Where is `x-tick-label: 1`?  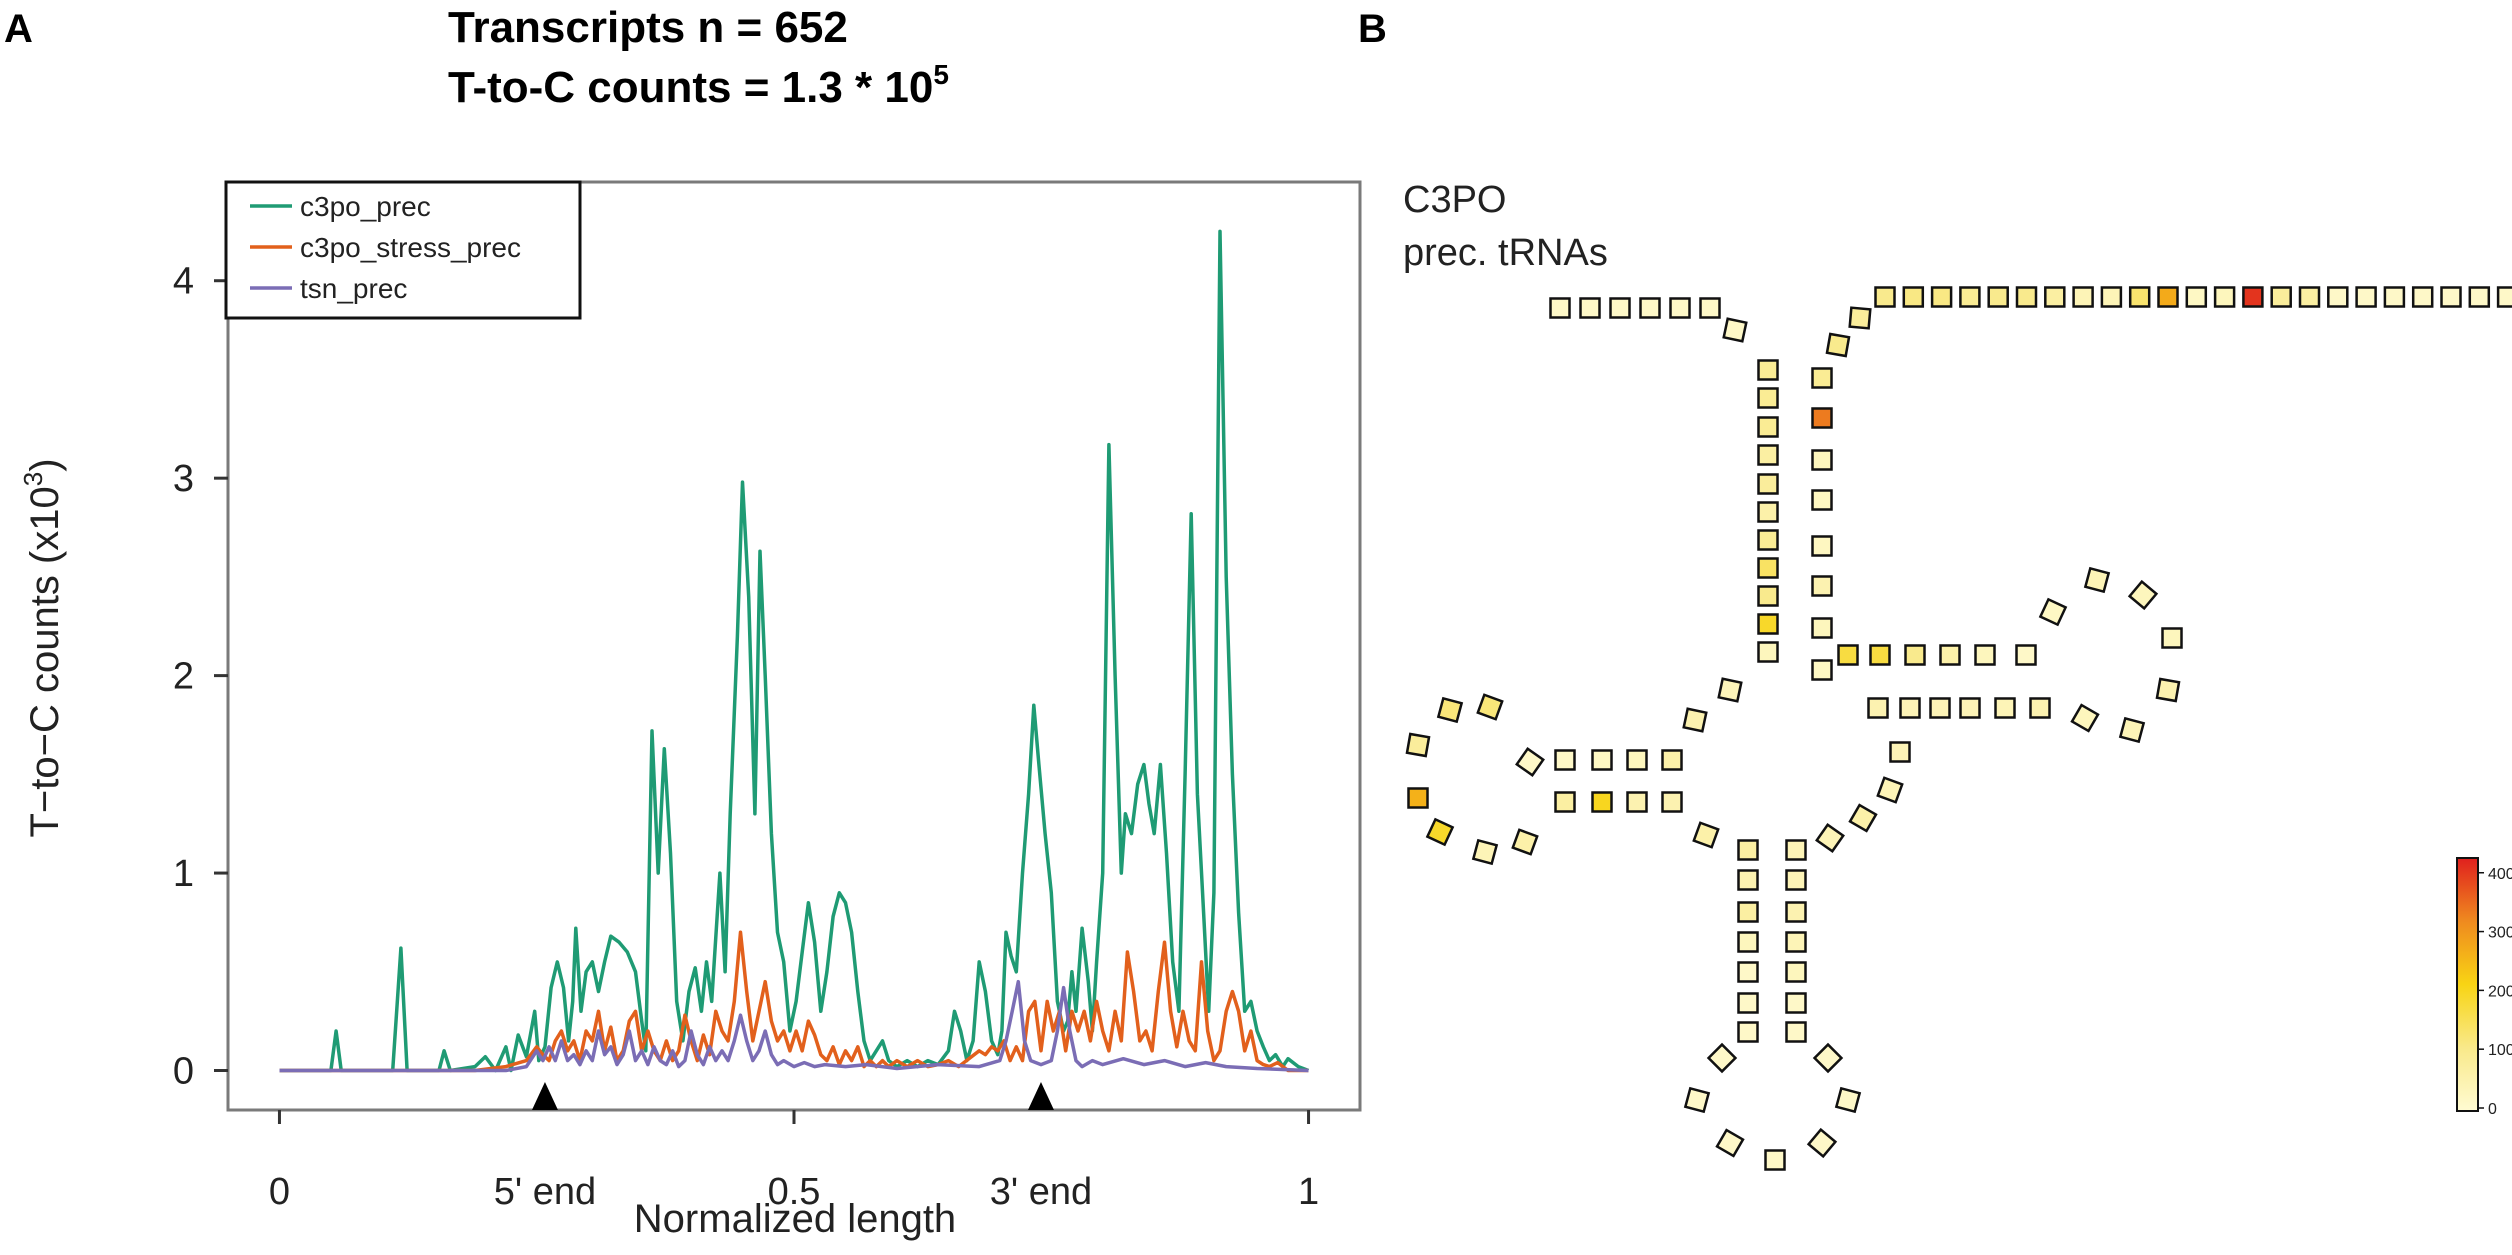 x-tick-label: 1 is located at coordinates (1308, 1192).